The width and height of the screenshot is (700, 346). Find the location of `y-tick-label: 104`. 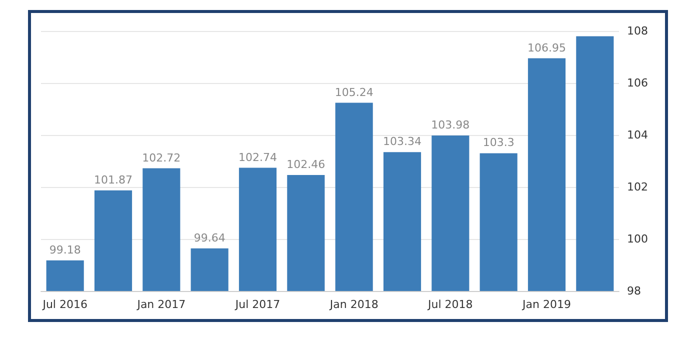

y-tick-label: 104 is located at coordinates (637, 135).